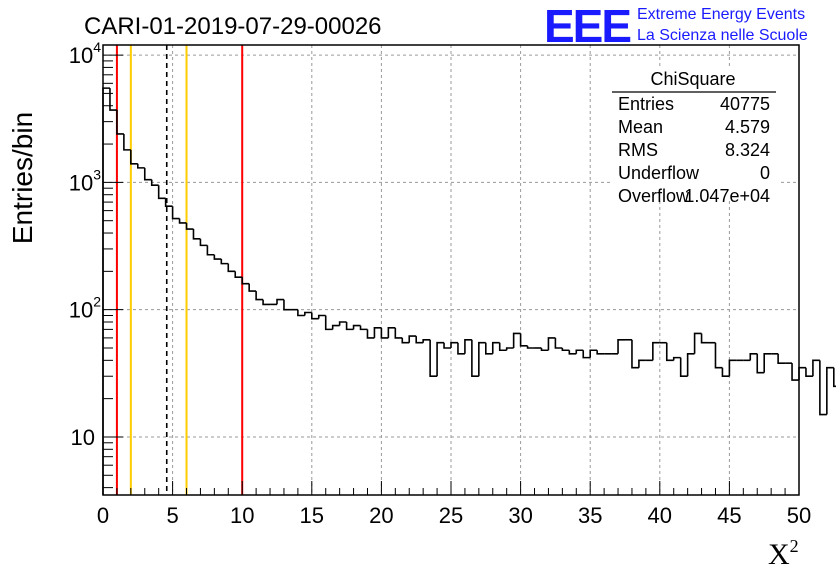  I want to click on x-tick-label: 35, so click(590, 515).